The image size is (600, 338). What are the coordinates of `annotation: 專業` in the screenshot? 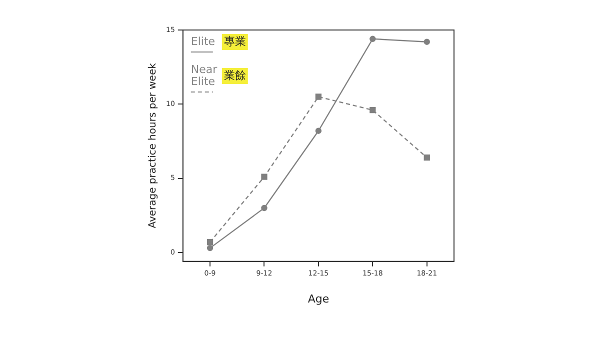 It's located at (235, 41).